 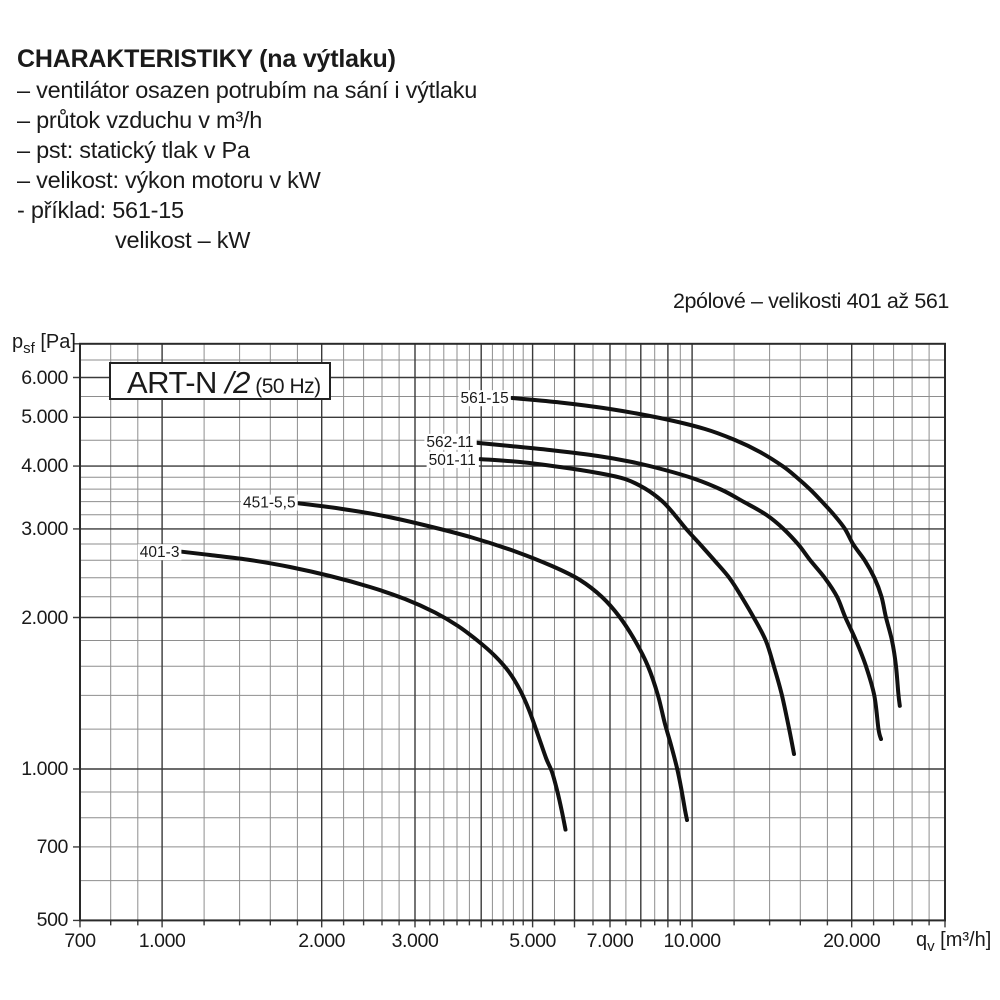 I want to click on svg-text: 561-15, so click(x=485, y=398).